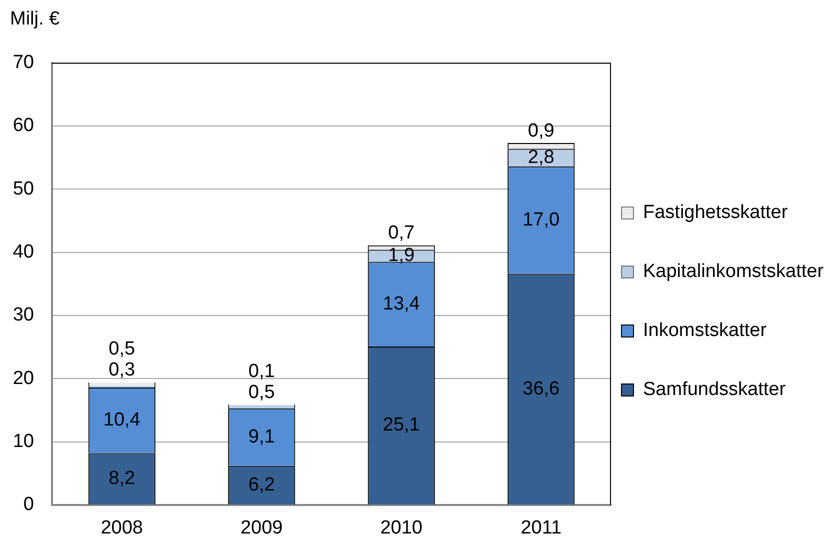  Describe the element at coordinates (261, 527) in the screenshot. I see `x-tick-label: 2009` at that location.